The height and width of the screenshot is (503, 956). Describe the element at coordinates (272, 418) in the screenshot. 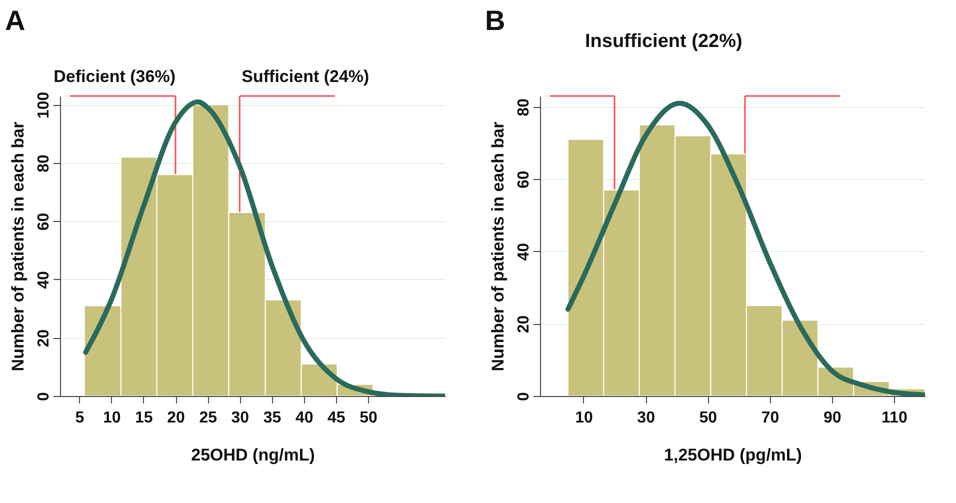

I see `x-tick-label: 35` at that location.